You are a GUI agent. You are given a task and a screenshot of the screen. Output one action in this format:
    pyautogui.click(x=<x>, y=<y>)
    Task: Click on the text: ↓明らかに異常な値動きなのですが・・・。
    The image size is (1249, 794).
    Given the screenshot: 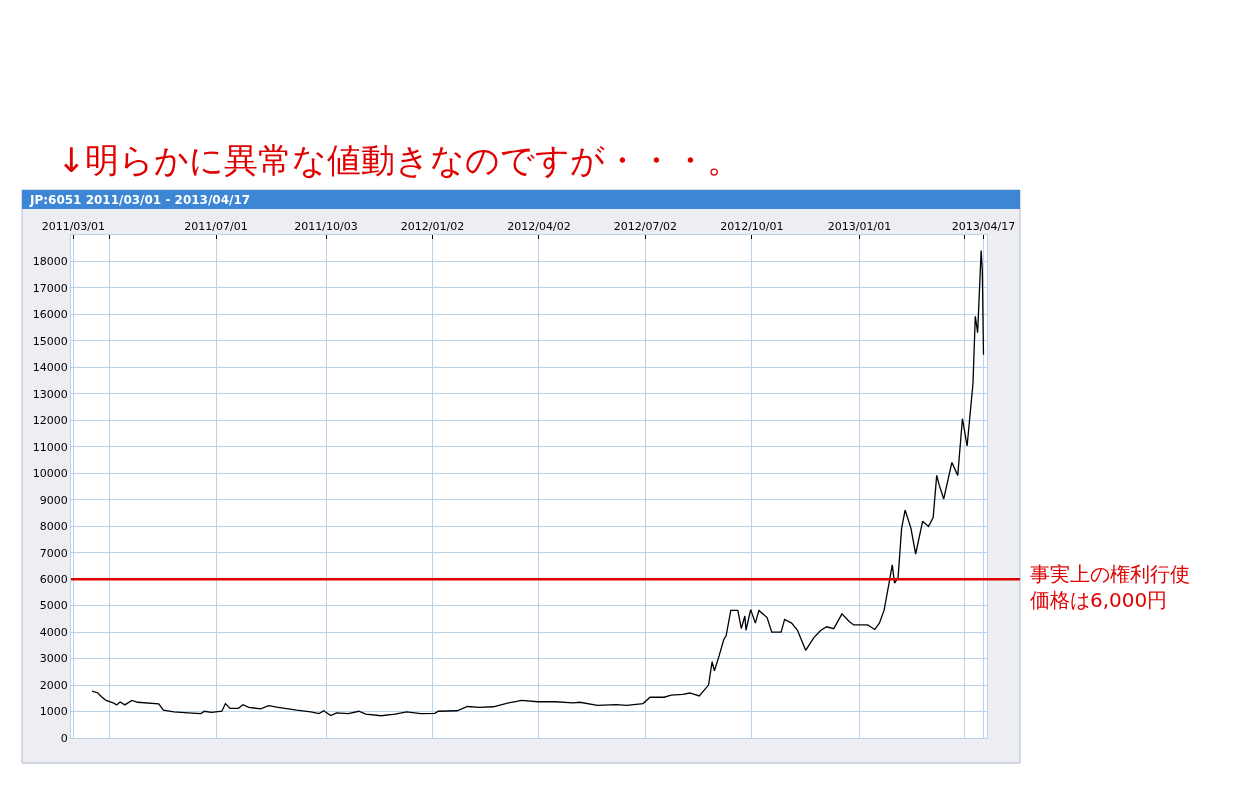 What is the action you would take?
    pyautogui.click(x=399, y=160)
    